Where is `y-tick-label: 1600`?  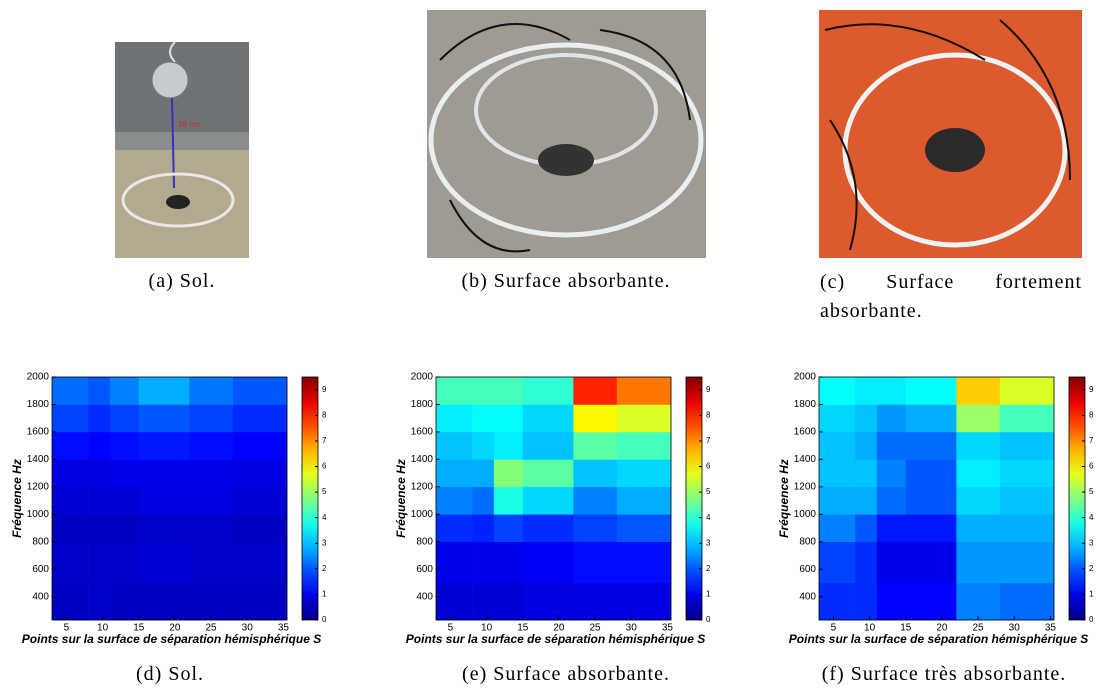 y-tick-label: 1600 is located at coordinates (422, 432).